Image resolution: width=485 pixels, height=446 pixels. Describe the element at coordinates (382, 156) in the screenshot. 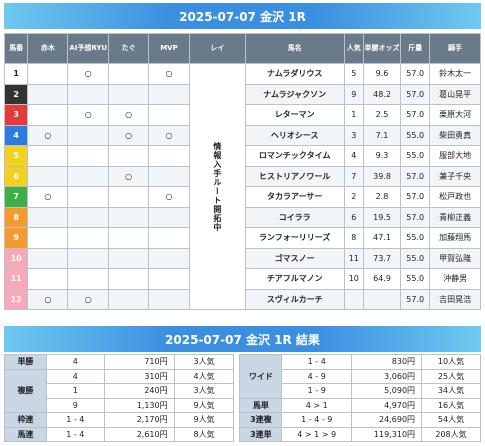

I see `win-odds: 9.3` at that location.